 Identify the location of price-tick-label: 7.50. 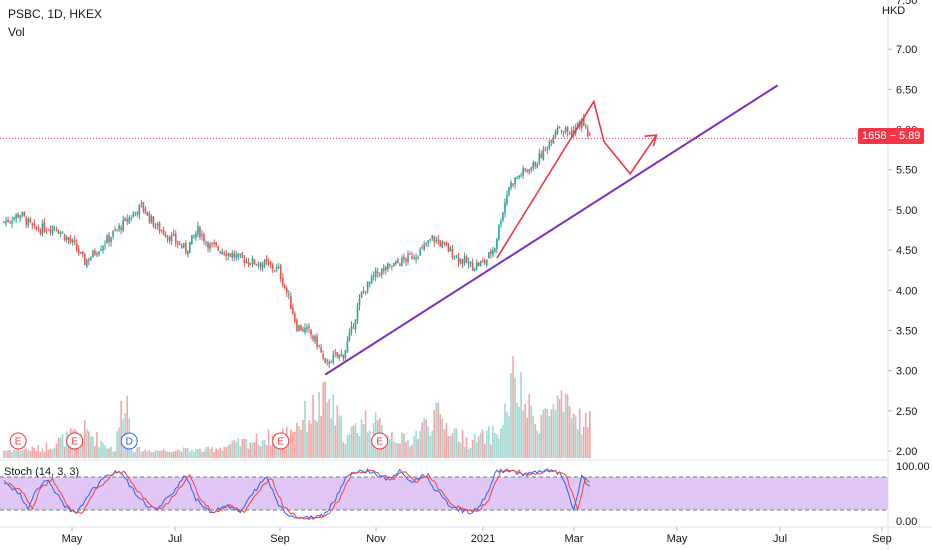
(906, 3).